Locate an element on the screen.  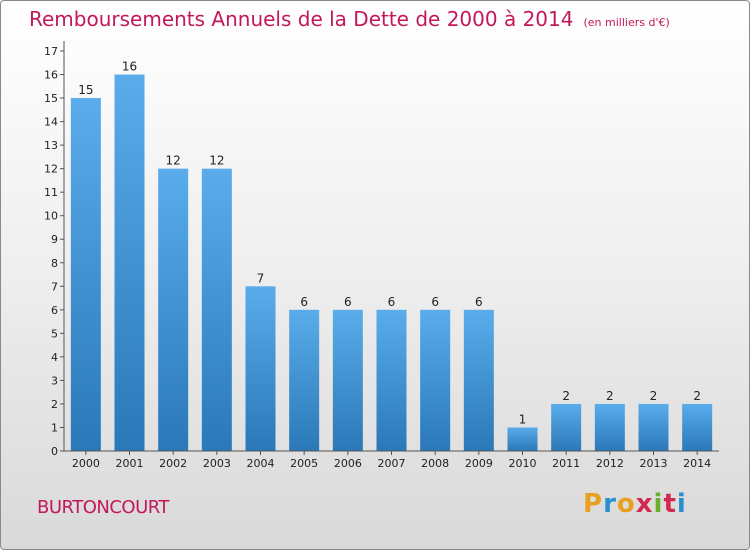
y-tick-label: 3 is located at coordinates (54, 380).